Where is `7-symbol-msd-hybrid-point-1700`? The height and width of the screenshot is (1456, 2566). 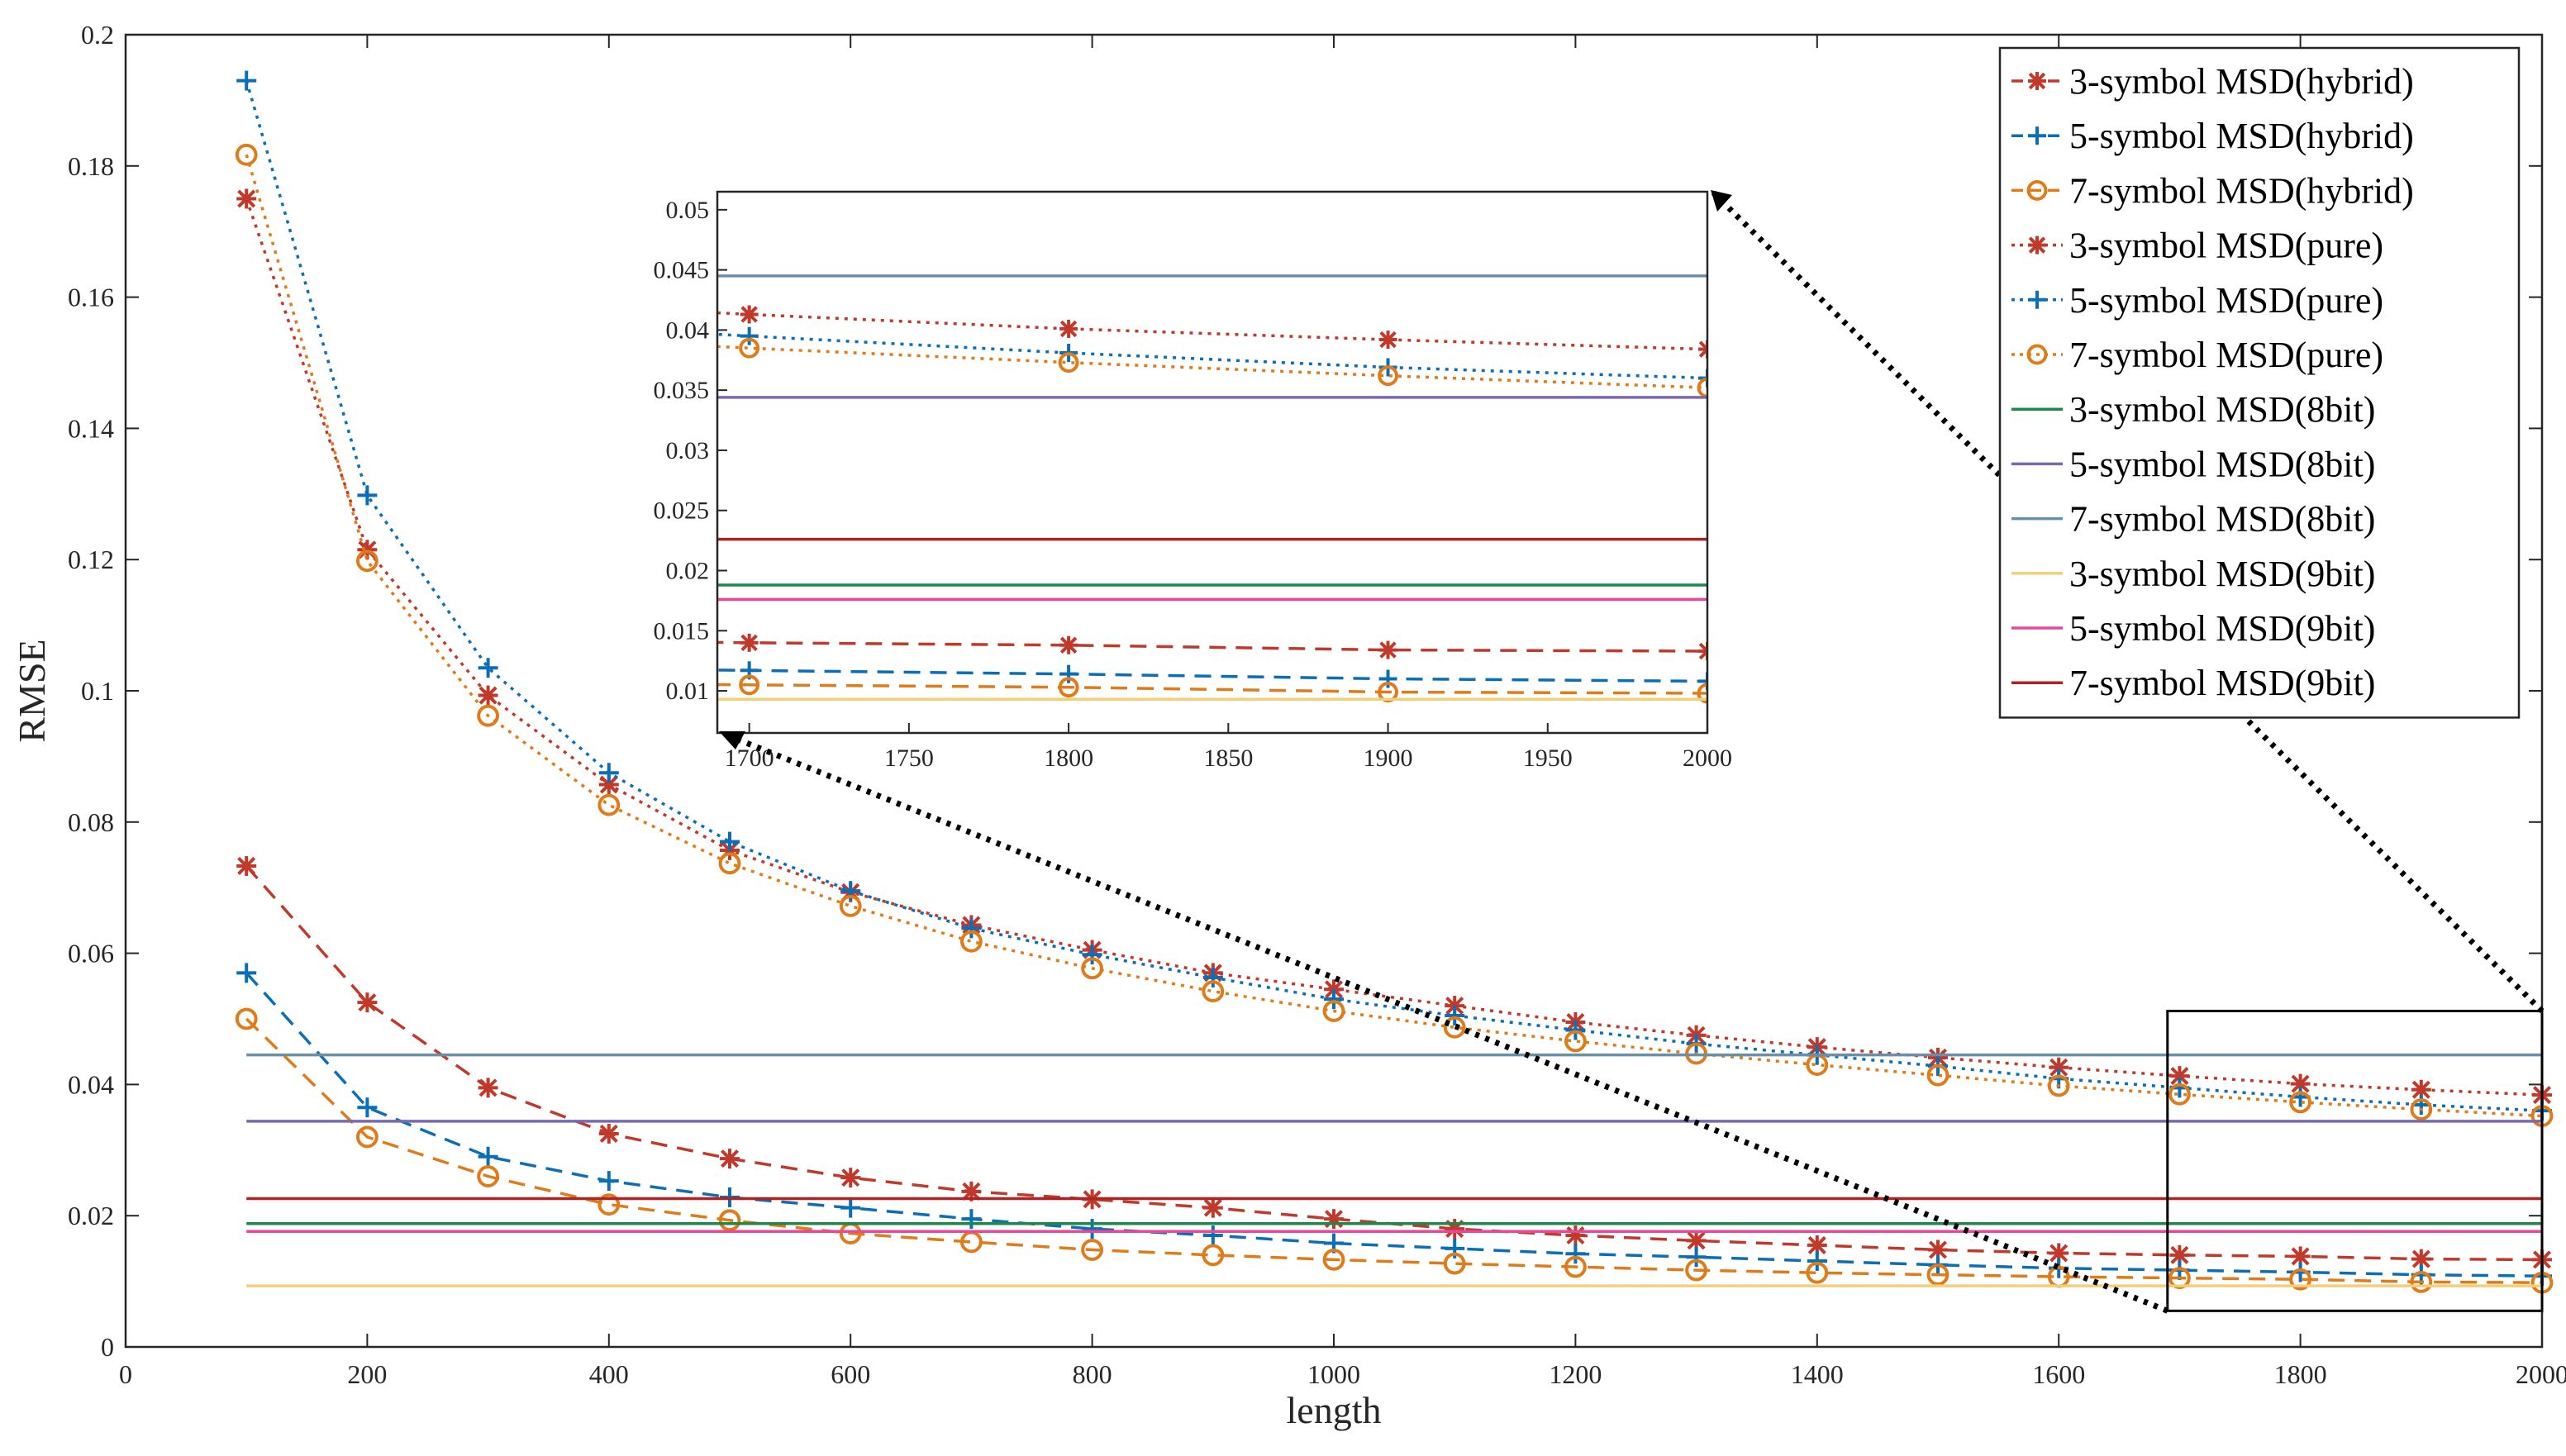 7-symbol-msd-hybrid-point-1700 is located at coordinates (2179, 1278).